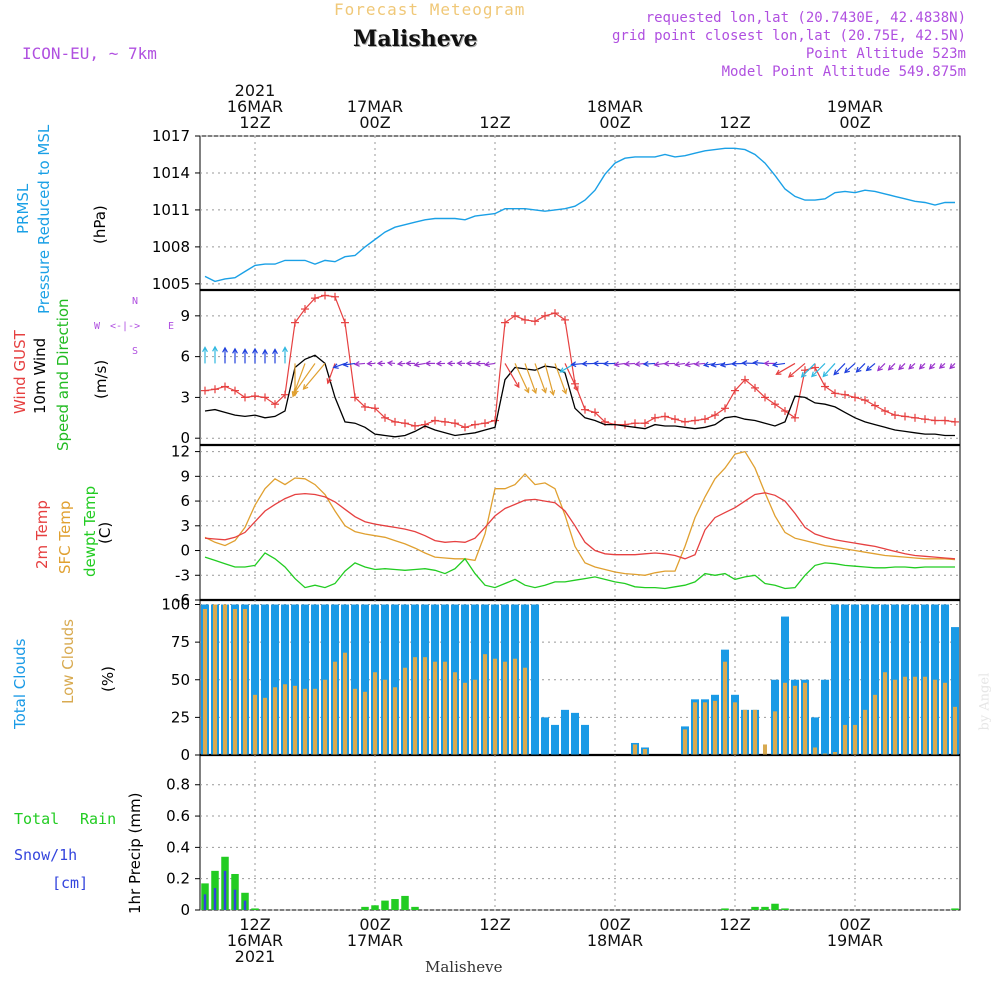 This screenshot has height=1000, width=1000. I want to click on compass-n: N, so click(135, 301).